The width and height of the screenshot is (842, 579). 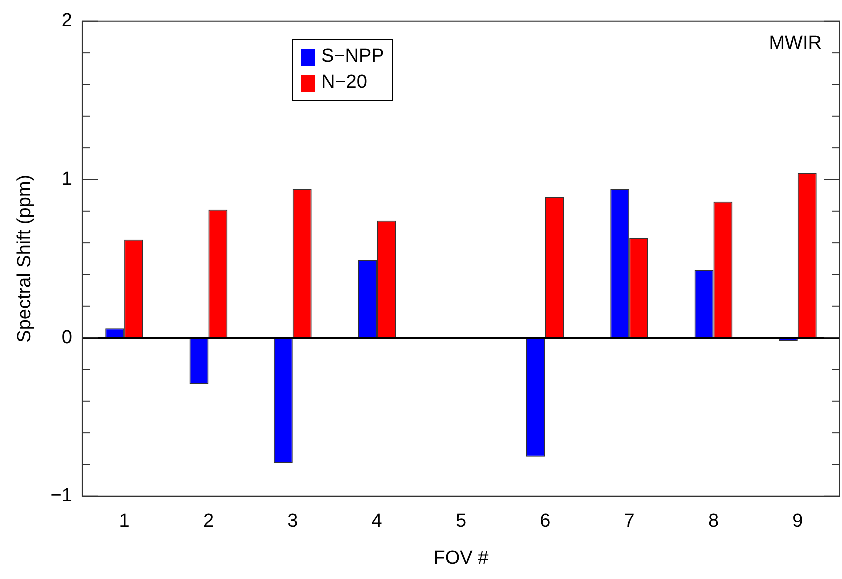 I want to click on x-tick-label: 7, so click(x=629, y=521).